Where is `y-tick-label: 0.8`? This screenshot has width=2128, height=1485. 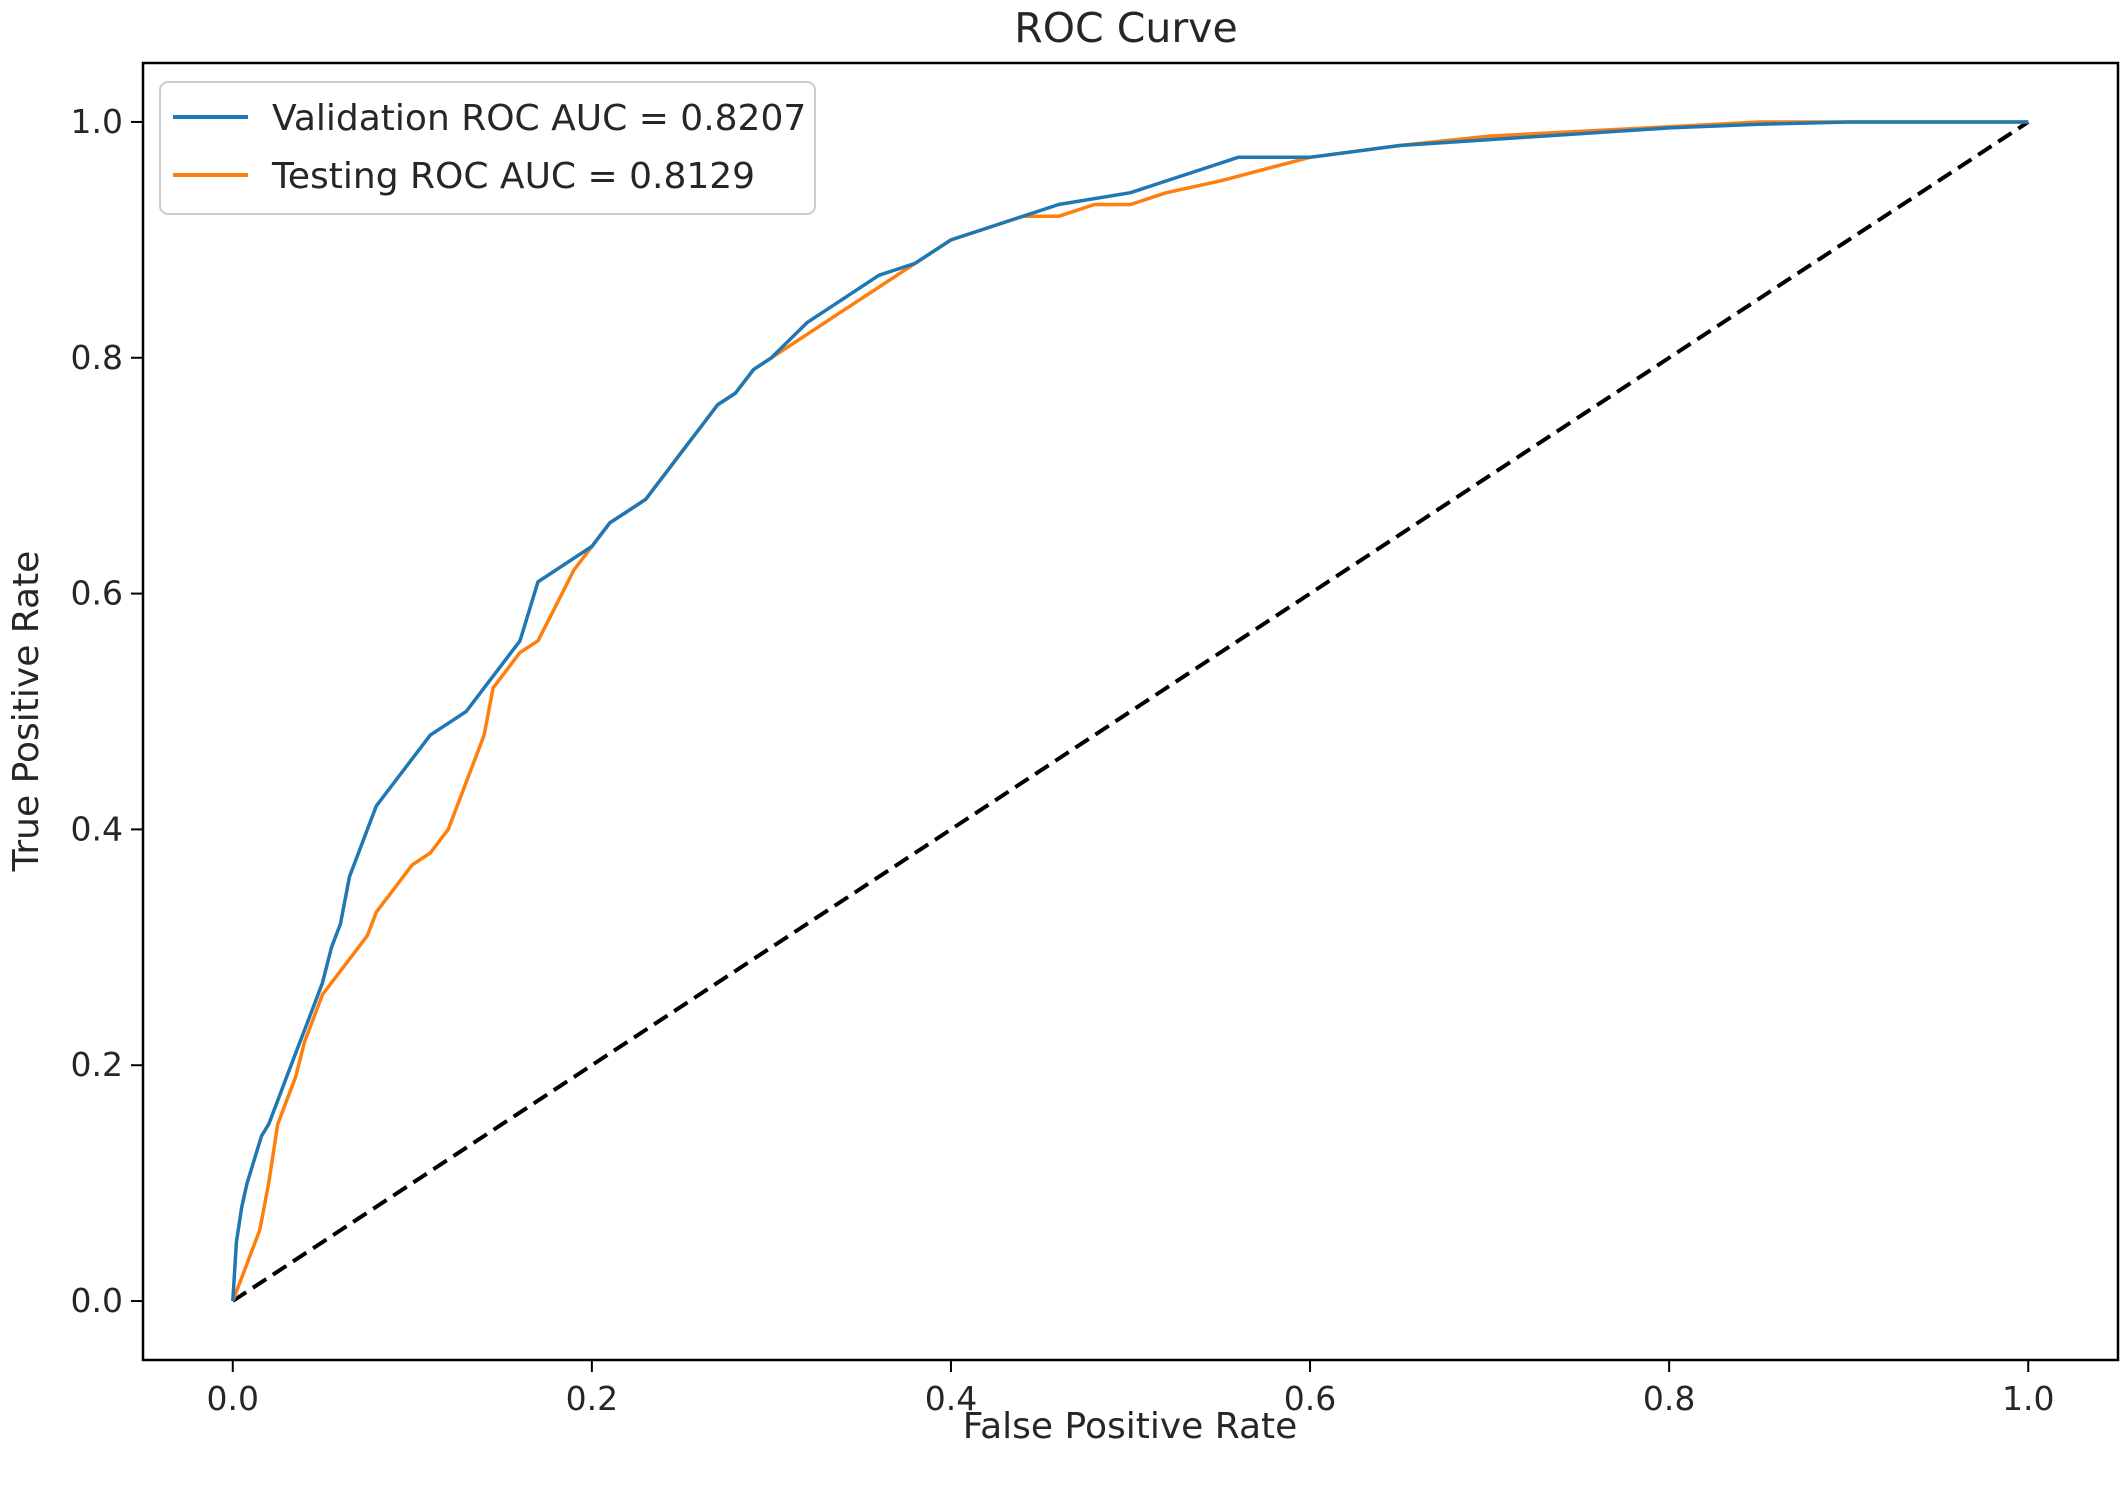 y-tick-label: 0.8 is located at coordinates (97, 357).